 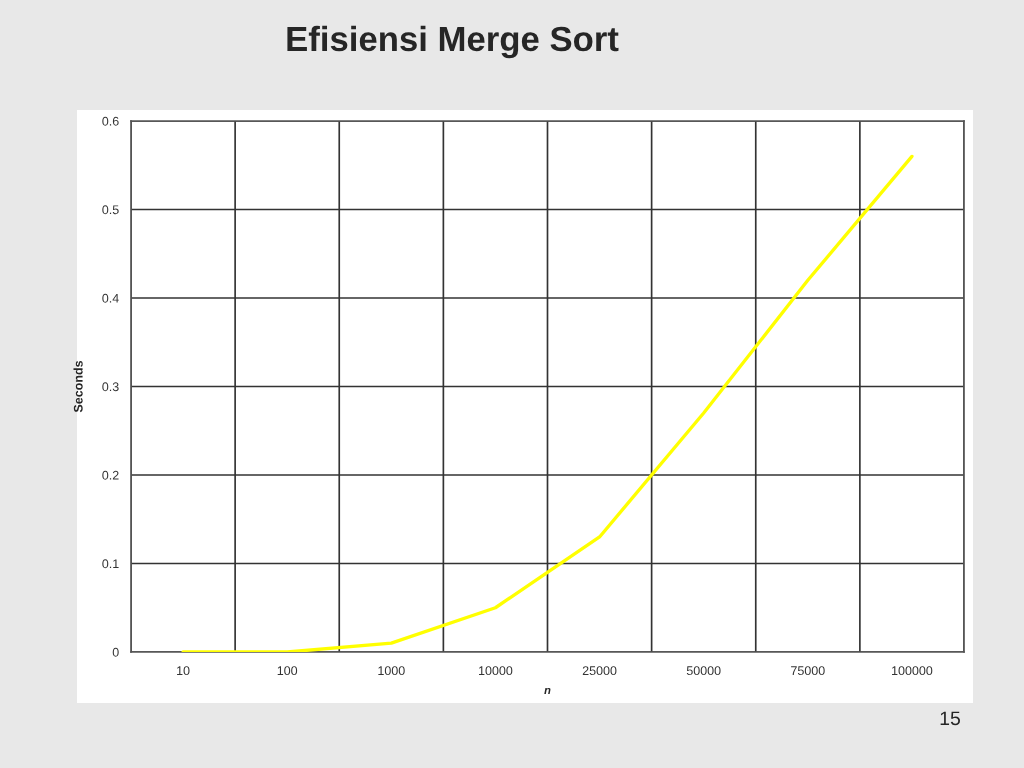 I want to click on x-tick-label: 100, so click(x=287, y=671).